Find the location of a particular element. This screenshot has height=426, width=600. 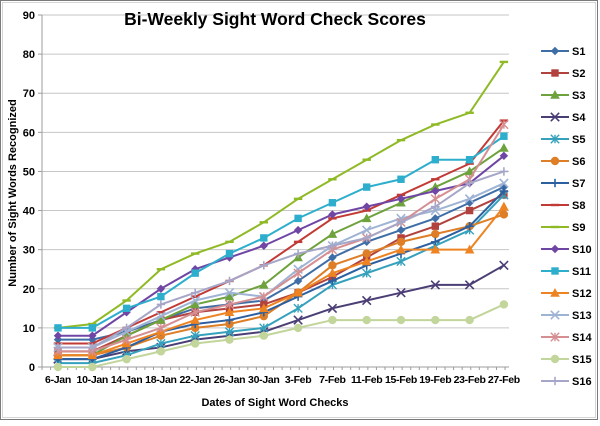

x-tick-label: 26-Jan is located at coordinates (229, 380).